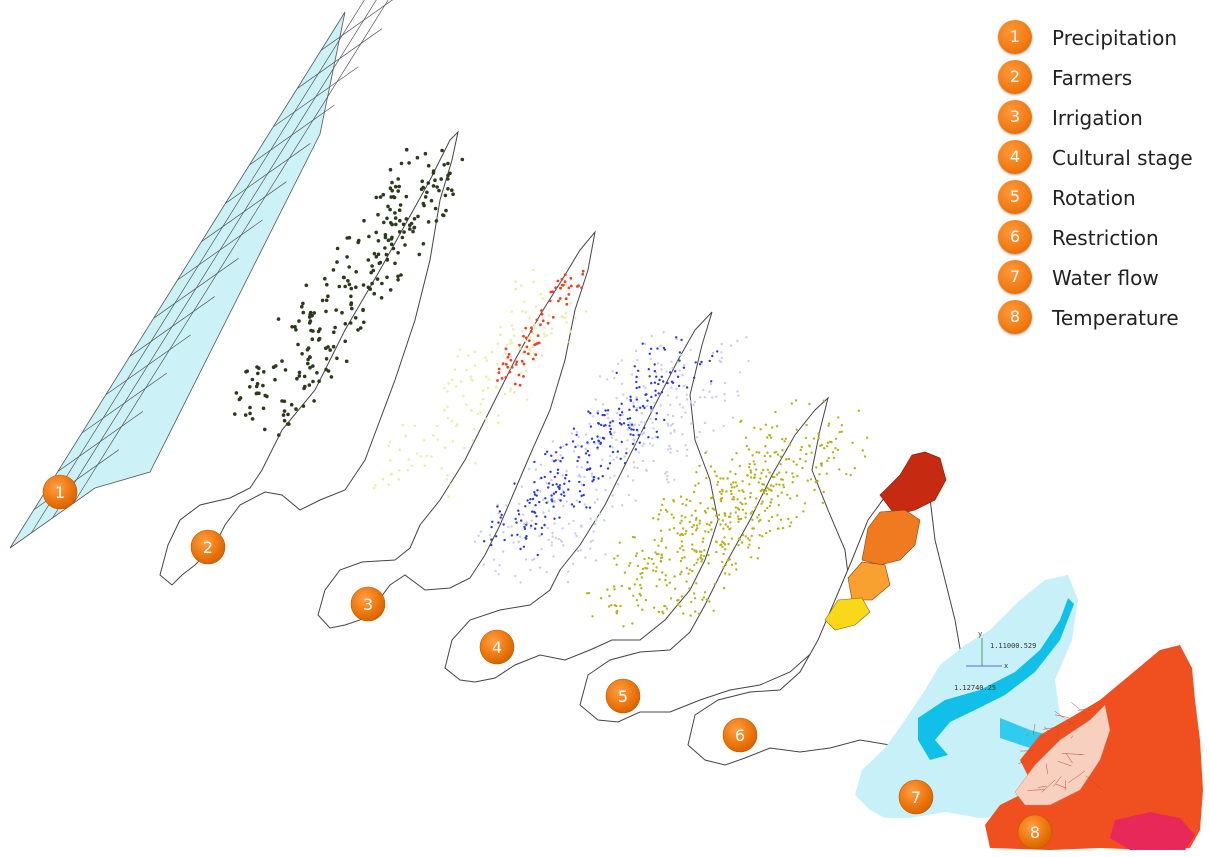 Image resolution: width=1209 pixels, height=857 pixels. Describe the element at coordinates (1097, 118) in the screenshot. I see `legend-label-irrigation: Irrigation` at that location.